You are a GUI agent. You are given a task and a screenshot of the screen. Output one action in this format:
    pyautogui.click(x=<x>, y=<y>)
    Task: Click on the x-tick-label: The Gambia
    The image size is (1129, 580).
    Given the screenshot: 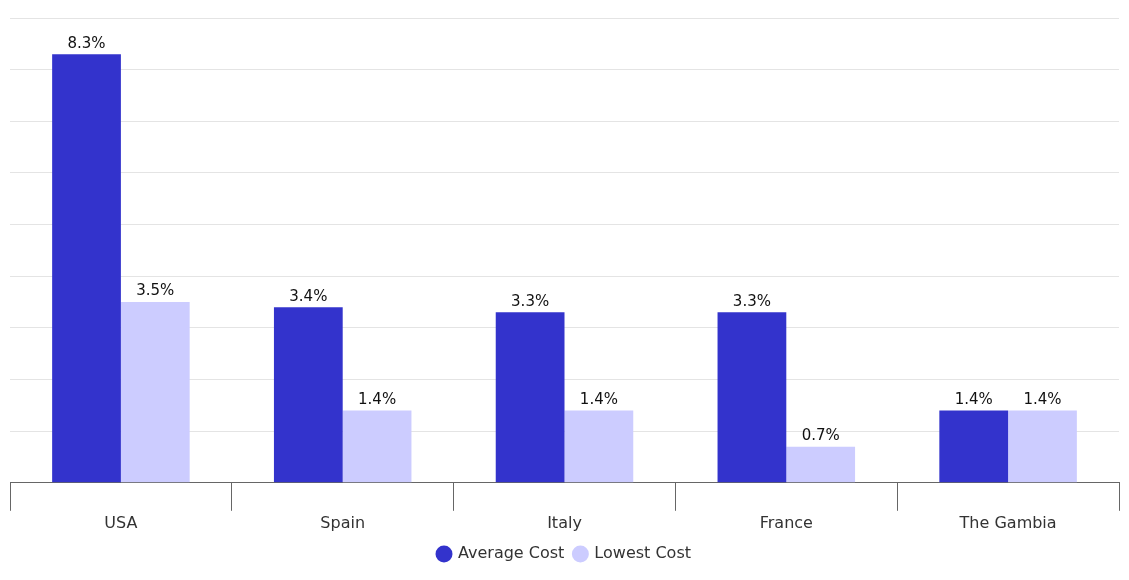 What is the action you would take?
    pyautogui.click(x=1007, y=522)
    